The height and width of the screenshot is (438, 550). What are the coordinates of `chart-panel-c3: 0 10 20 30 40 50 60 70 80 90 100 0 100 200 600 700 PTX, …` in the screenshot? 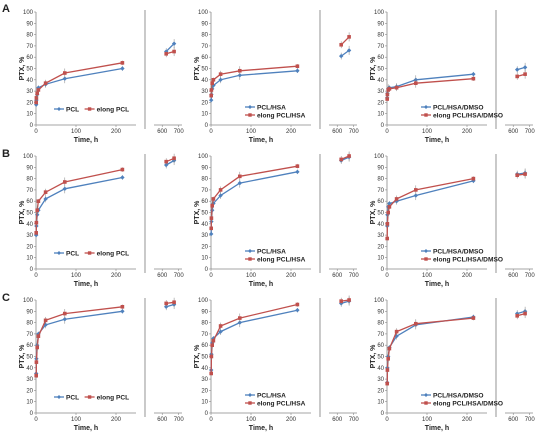 It's located at (452, 365).